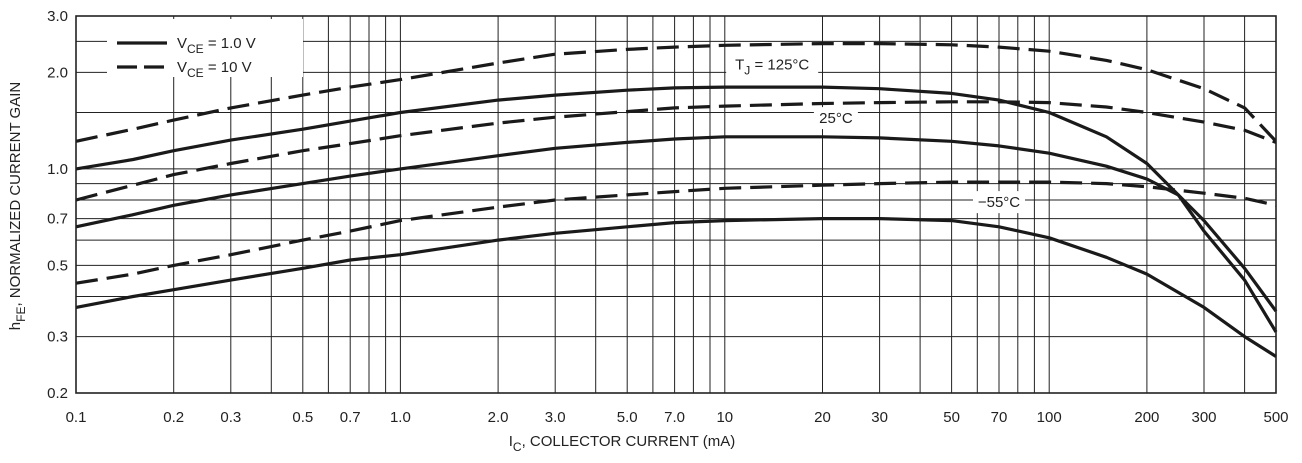 This screenshot has height=463, width=1302. I want to click on temperature-label: −55°C, so click(999, 202).